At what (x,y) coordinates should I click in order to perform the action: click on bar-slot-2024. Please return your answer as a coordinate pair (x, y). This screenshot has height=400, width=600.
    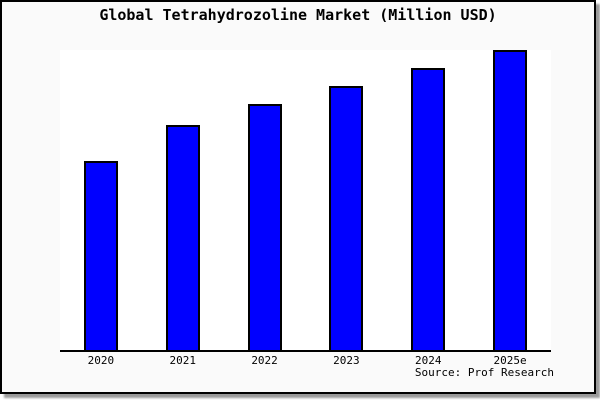
    Looking at the image, I should click on (428, 200).